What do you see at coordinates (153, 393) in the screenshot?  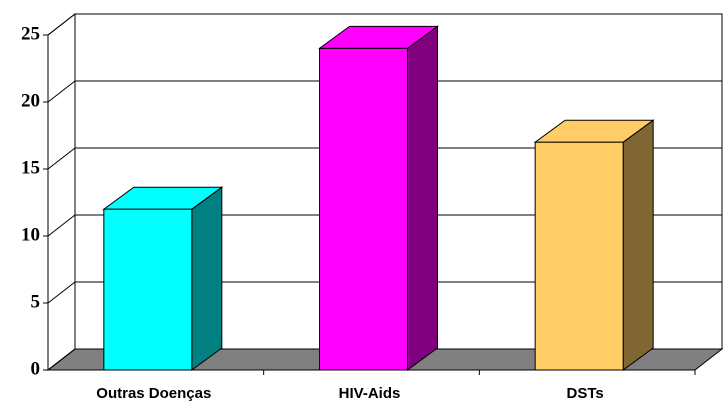 I see `x-tick-label: Outras Doenças` at bounding box center [153, 393].